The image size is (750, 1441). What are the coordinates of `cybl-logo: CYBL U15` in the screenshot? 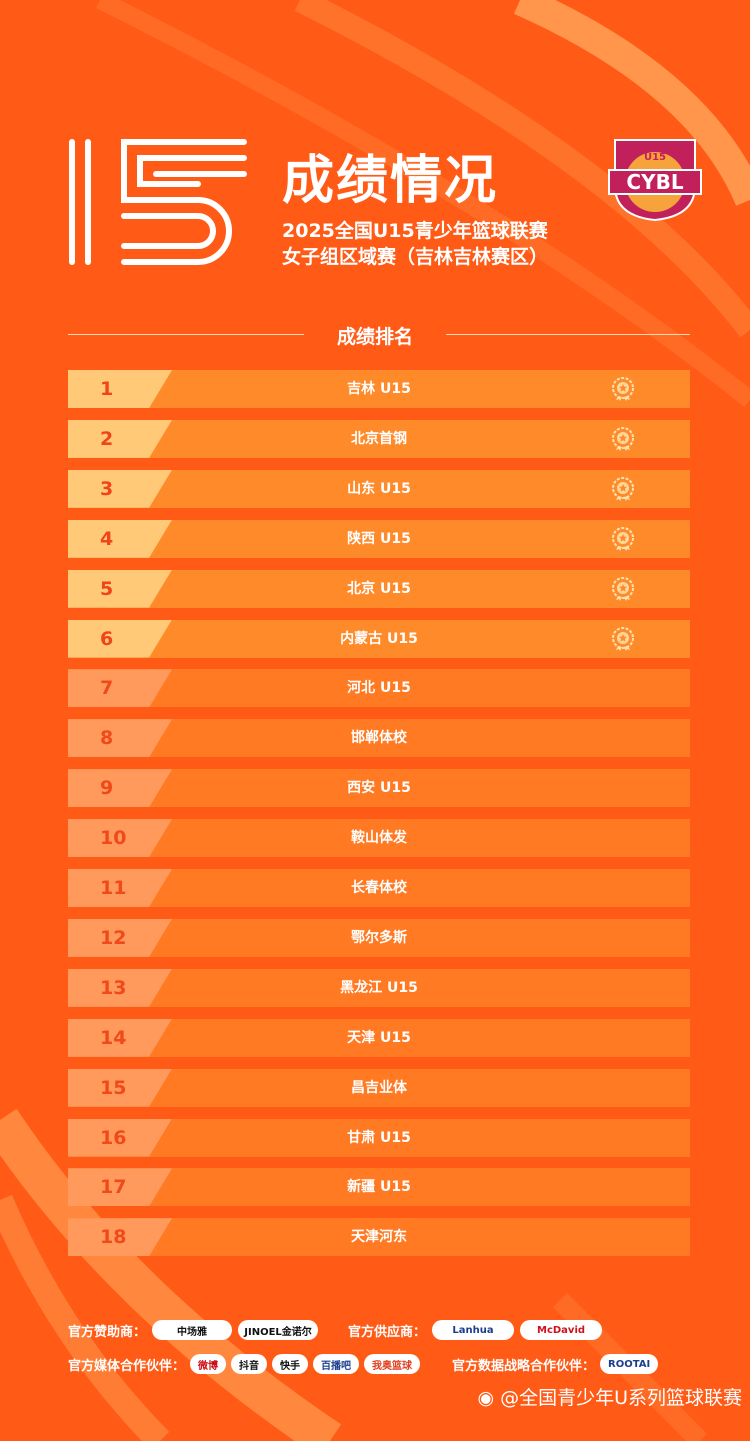 It's located at (655, 180).